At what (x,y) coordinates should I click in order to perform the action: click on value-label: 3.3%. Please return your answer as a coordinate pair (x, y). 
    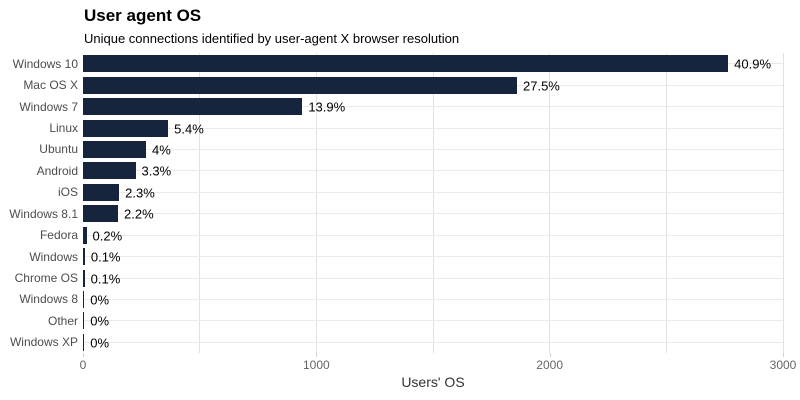
    Looking at the image, I should click on (156, 171).